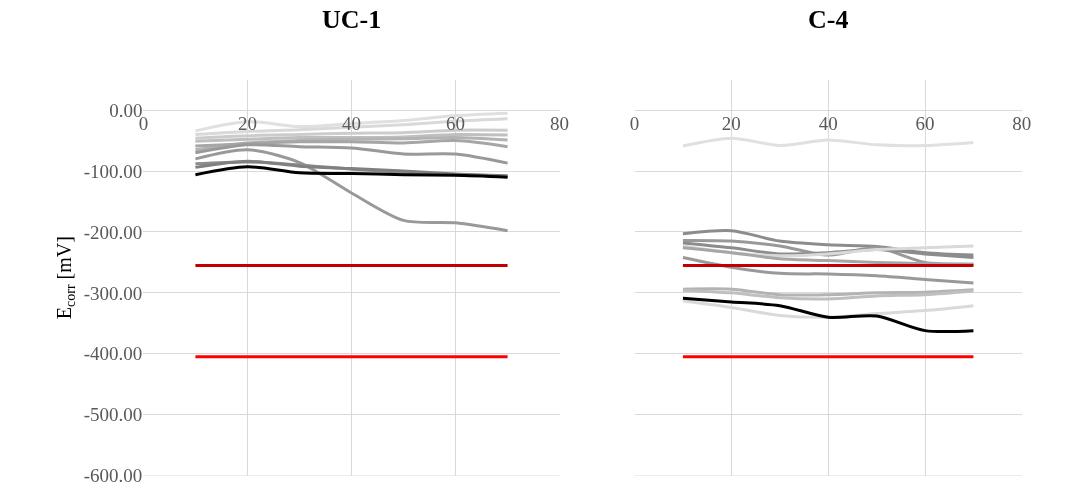 The width and height of the screenshot is (1070, 498). What do you see at coordinates (352, 19) in the screenshot?
I see `chart-title: UC-1` at bounding box center [352, 19].